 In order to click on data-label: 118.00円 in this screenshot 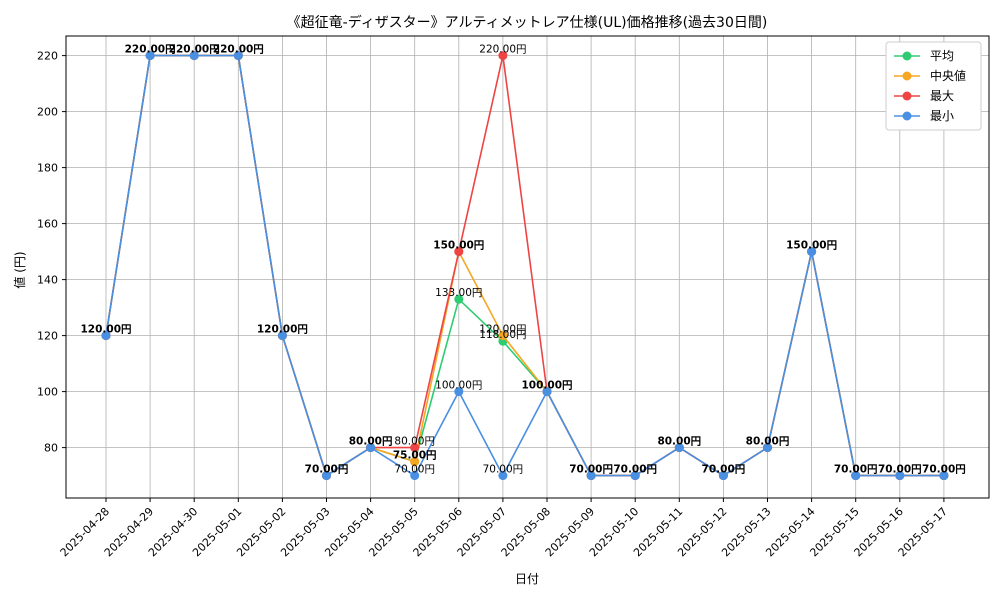, I will do `click(502, 335)`.